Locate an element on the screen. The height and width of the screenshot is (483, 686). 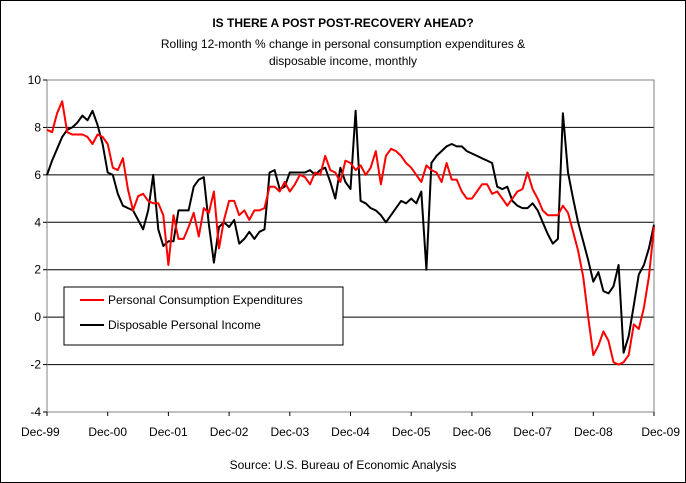
y-tick-label: 2 is located at coordinates (37, 270).